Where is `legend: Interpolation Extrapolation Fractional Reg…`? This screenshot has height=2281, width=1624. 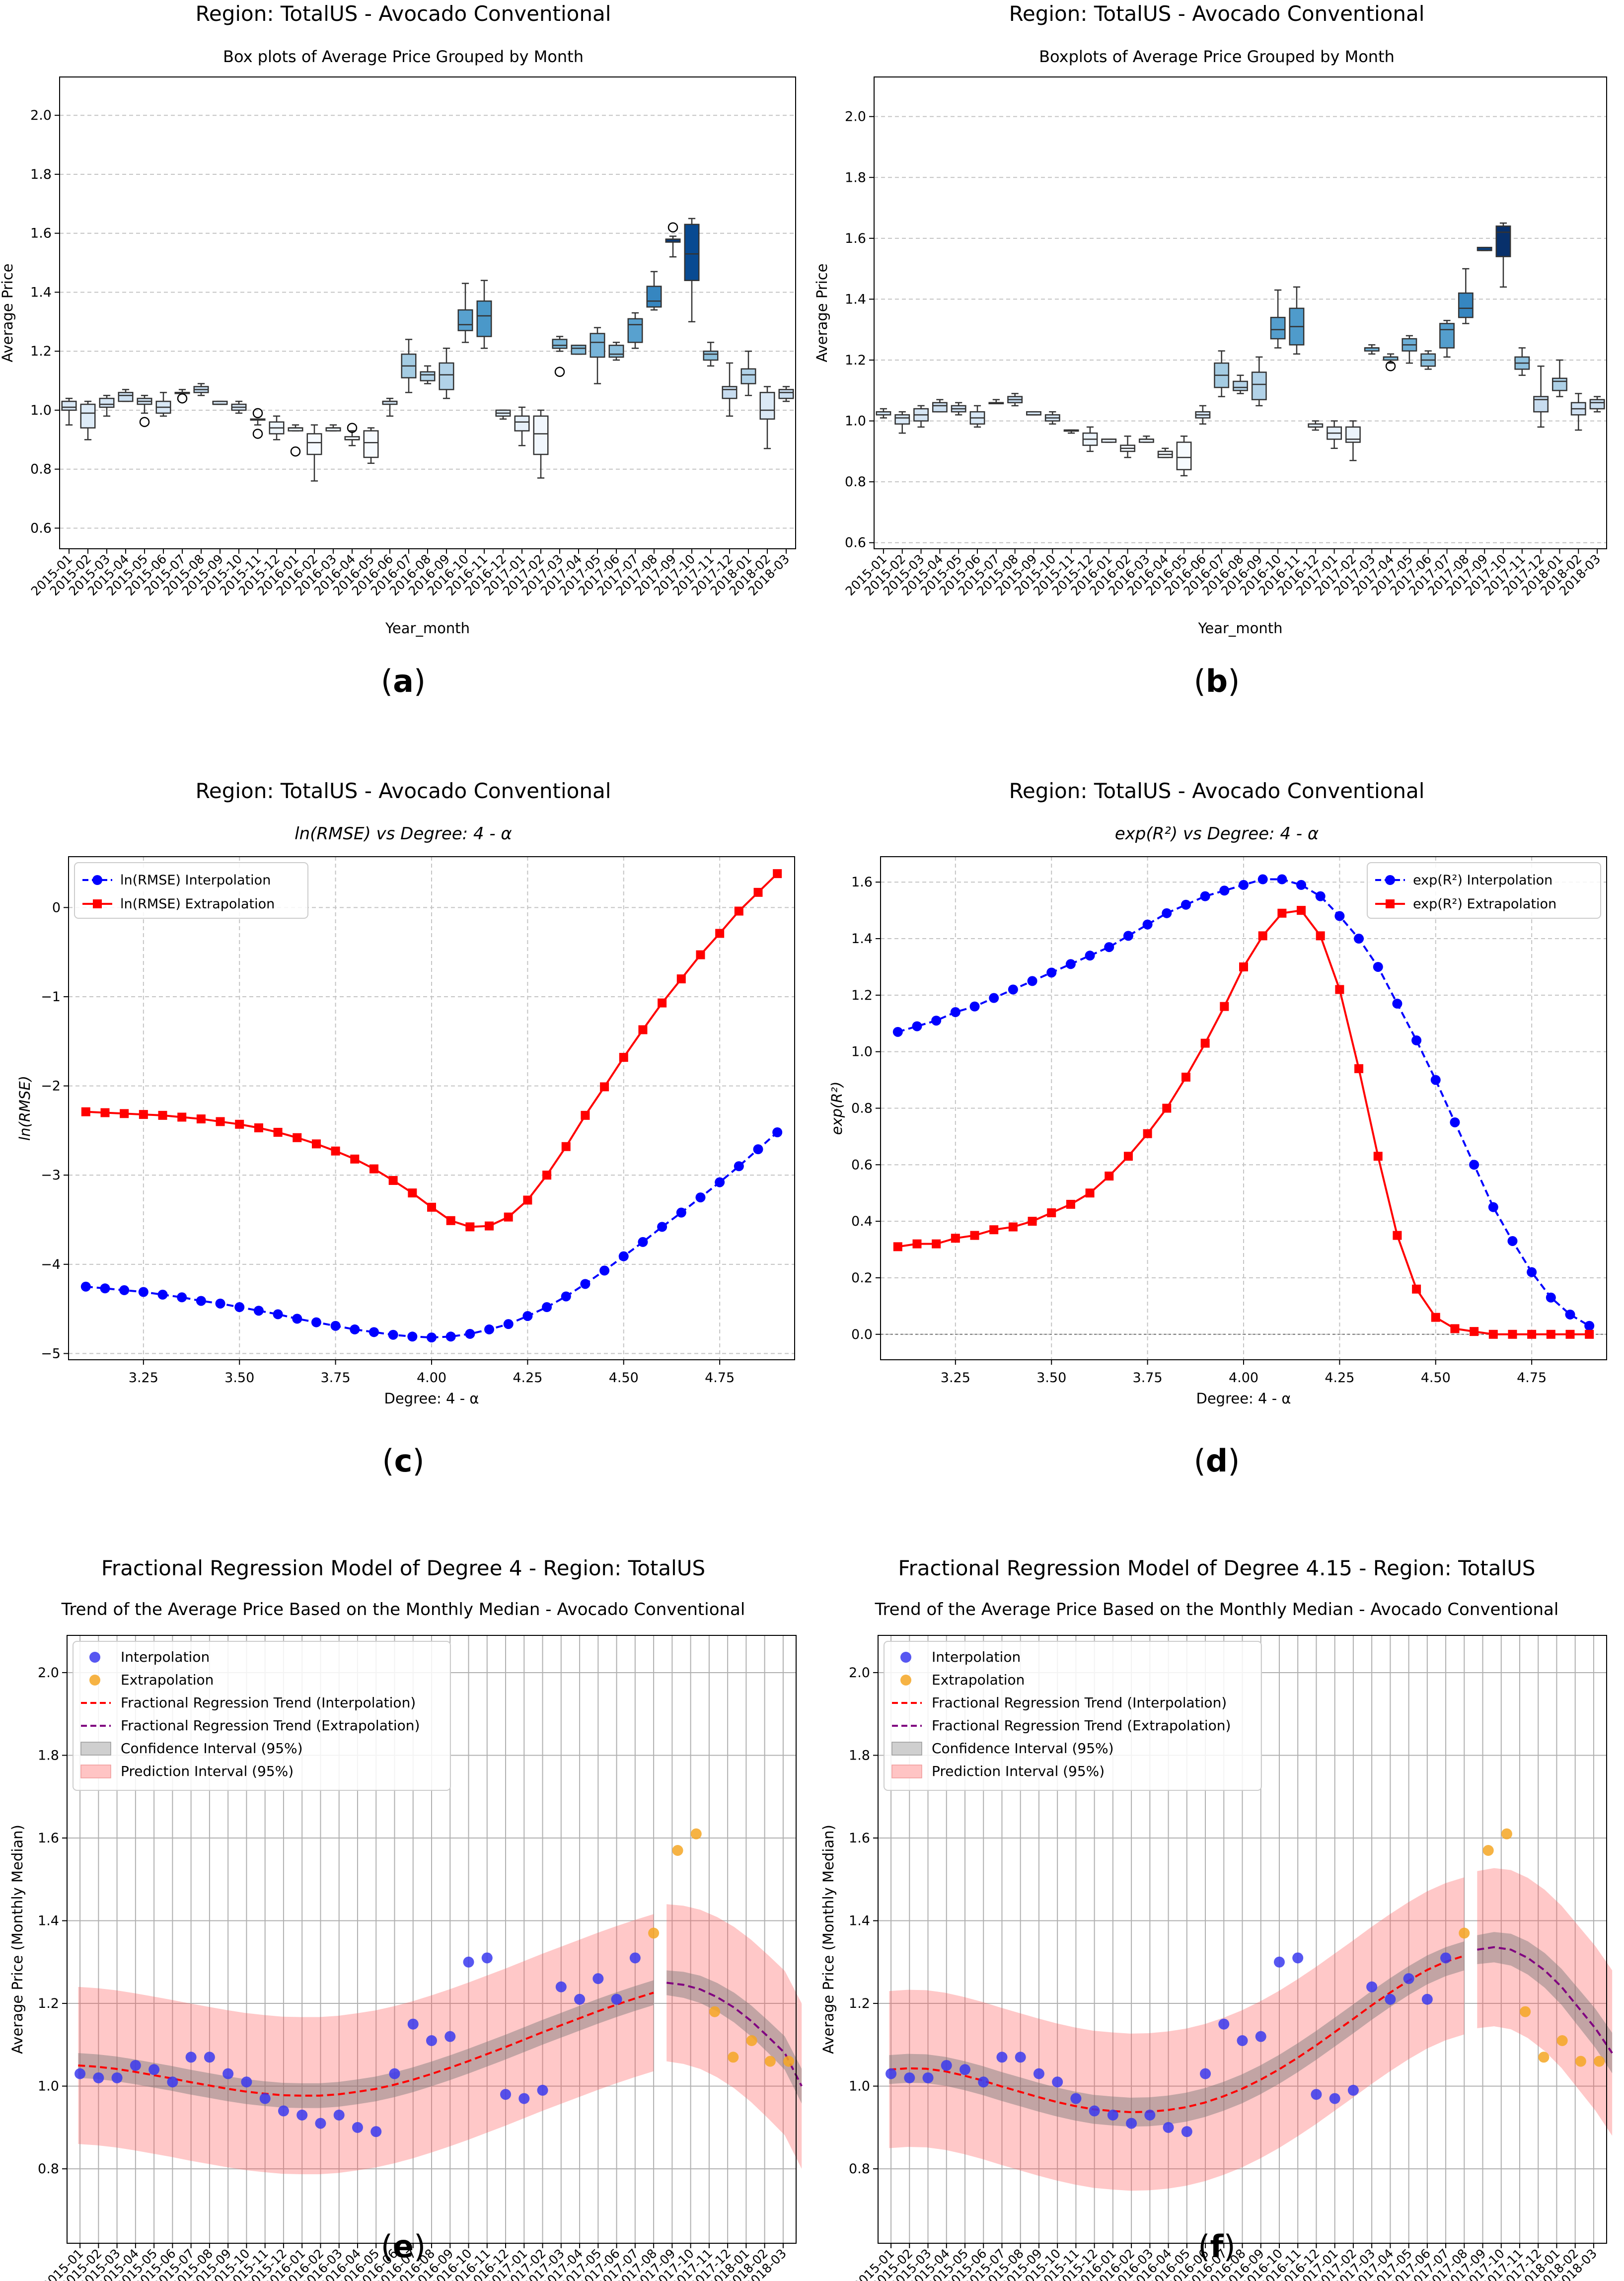 legend: Interpolation Extrapolation Fractional Reg… is located at coordinates (1073, 1716).